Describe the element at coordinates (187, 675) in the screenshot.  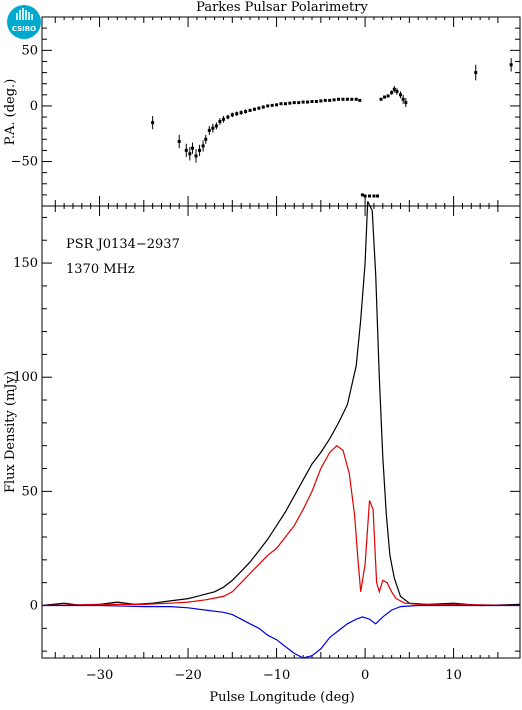
I see `x-tick-label: −20` at that location.